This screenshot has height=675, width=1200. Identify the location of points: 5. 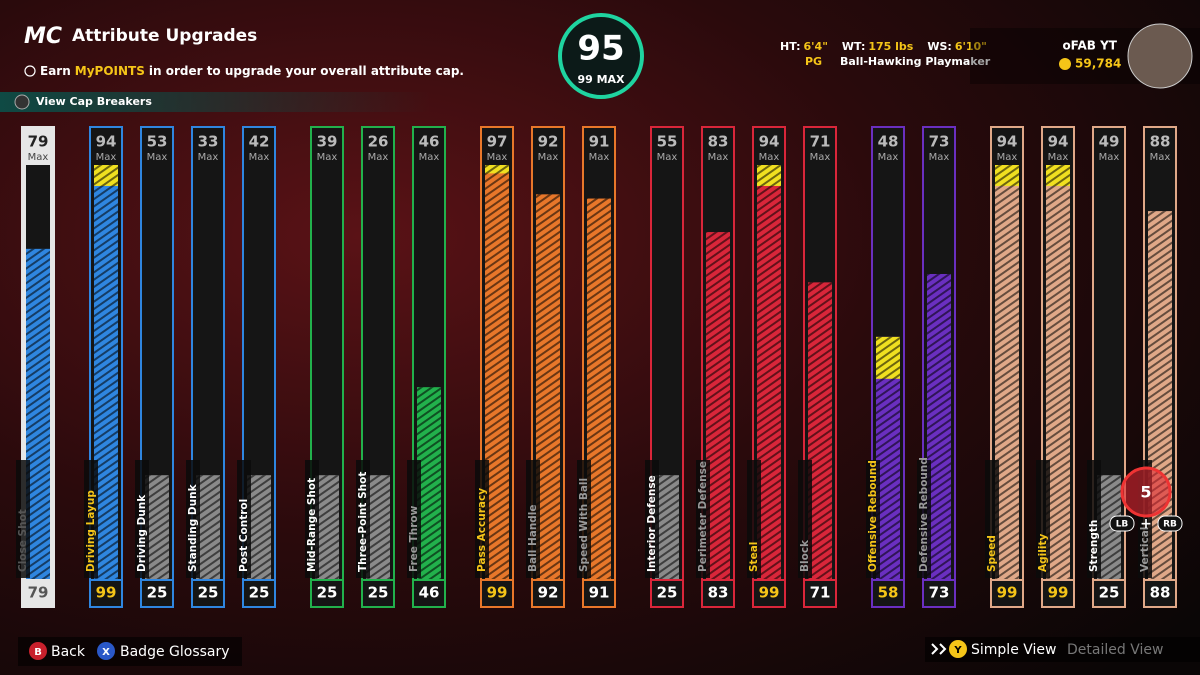
(1145, 492).